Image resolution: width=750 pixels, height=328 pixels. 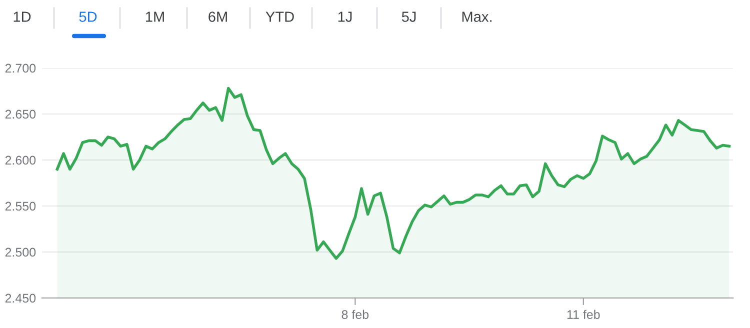 I want to click on y-tick-label: 2.550, so click(x=20, y=206).